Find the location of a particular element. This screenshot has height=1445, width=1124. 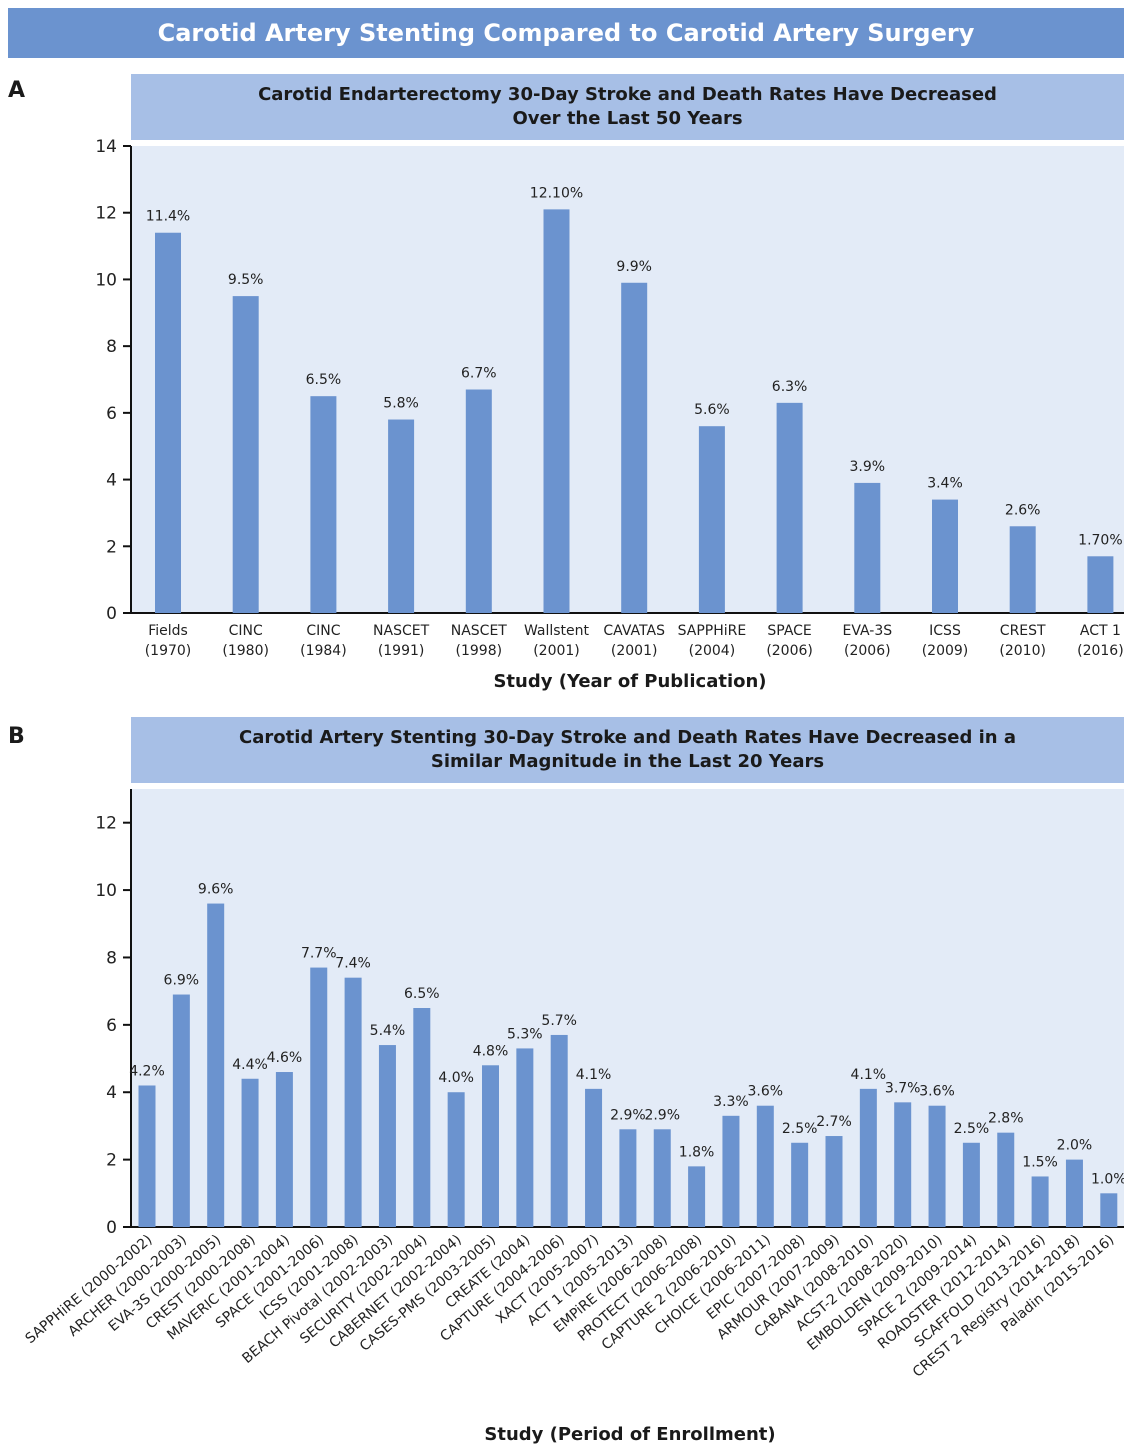

bar-value-label-a: 9.5% is located at coordinates (246, 280).